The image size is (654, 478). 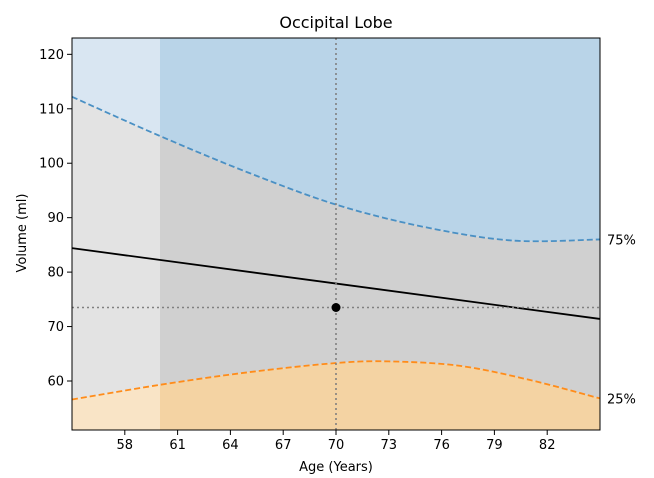 What do you see at coordinates (22, 233) in the screenshot?
I see `y-axis-title: Volume (ml)` at bounding box center [22, 233].